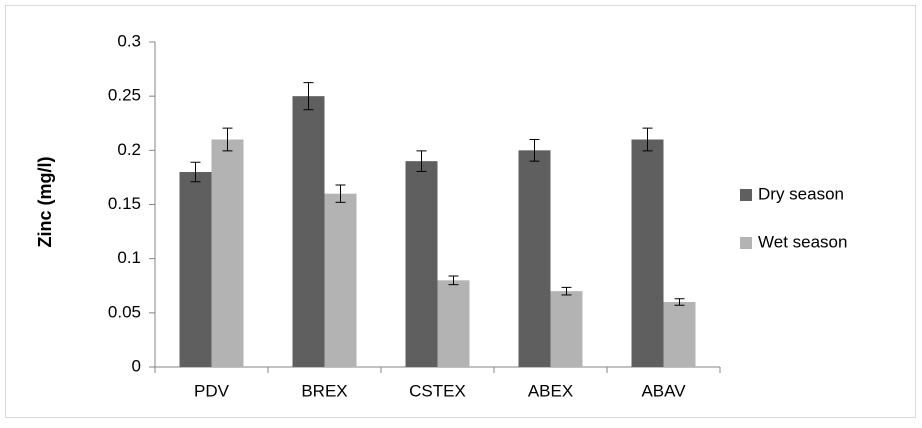 The width and height of the screenshot is (922, 428). Describe the element at coordinates (124, 311) in the screenshot. I see `y-tick-label: 0.05` at that location.